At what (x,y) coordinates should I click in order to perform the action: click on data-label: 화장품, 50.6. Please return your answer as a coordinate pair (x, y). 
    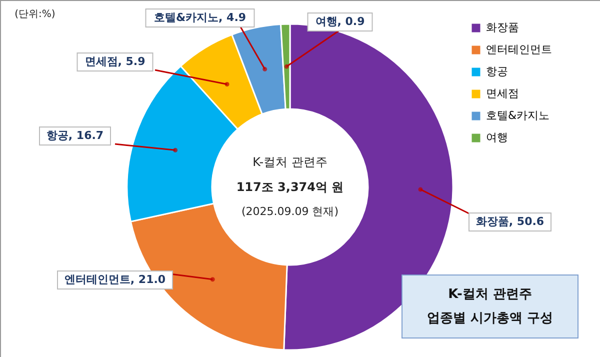
    Looking at the image, I should click on (510, 221).